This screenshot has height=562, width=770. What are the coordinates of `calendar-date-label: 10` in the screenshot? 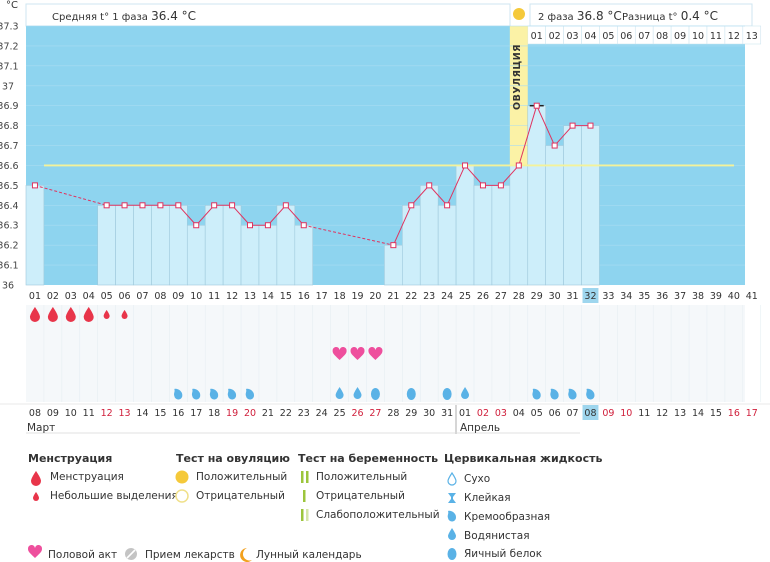 It's located at (626, 413).